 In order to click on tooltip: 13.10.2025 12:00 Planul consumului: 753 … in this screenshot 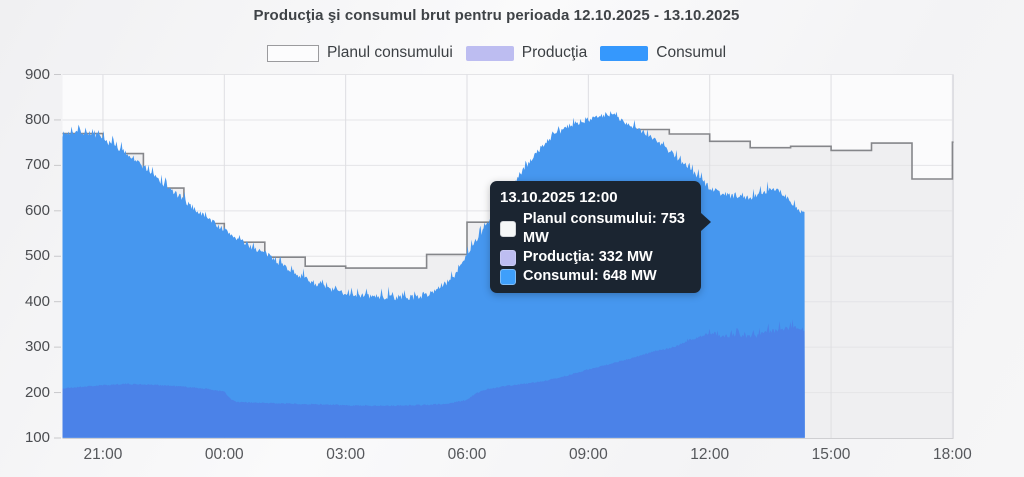, I will do `click(600, 237)`.